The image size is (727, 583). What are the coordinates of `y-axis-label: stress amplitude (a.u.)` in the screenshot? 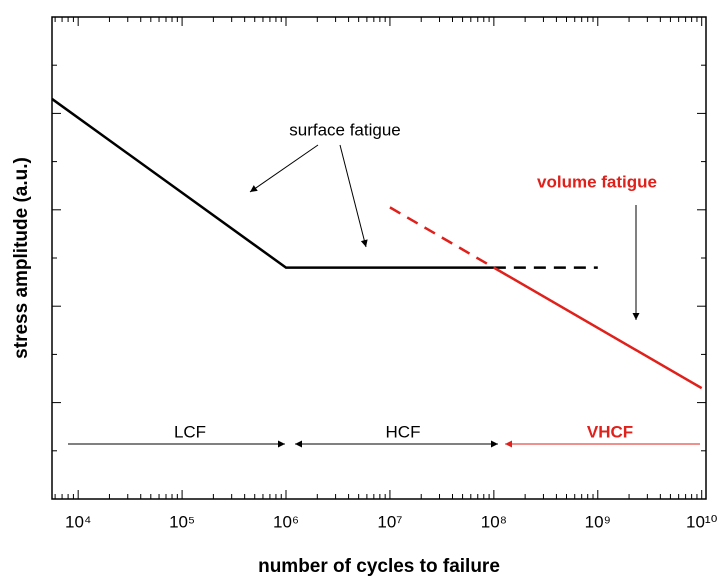 It's located at (21, 258).